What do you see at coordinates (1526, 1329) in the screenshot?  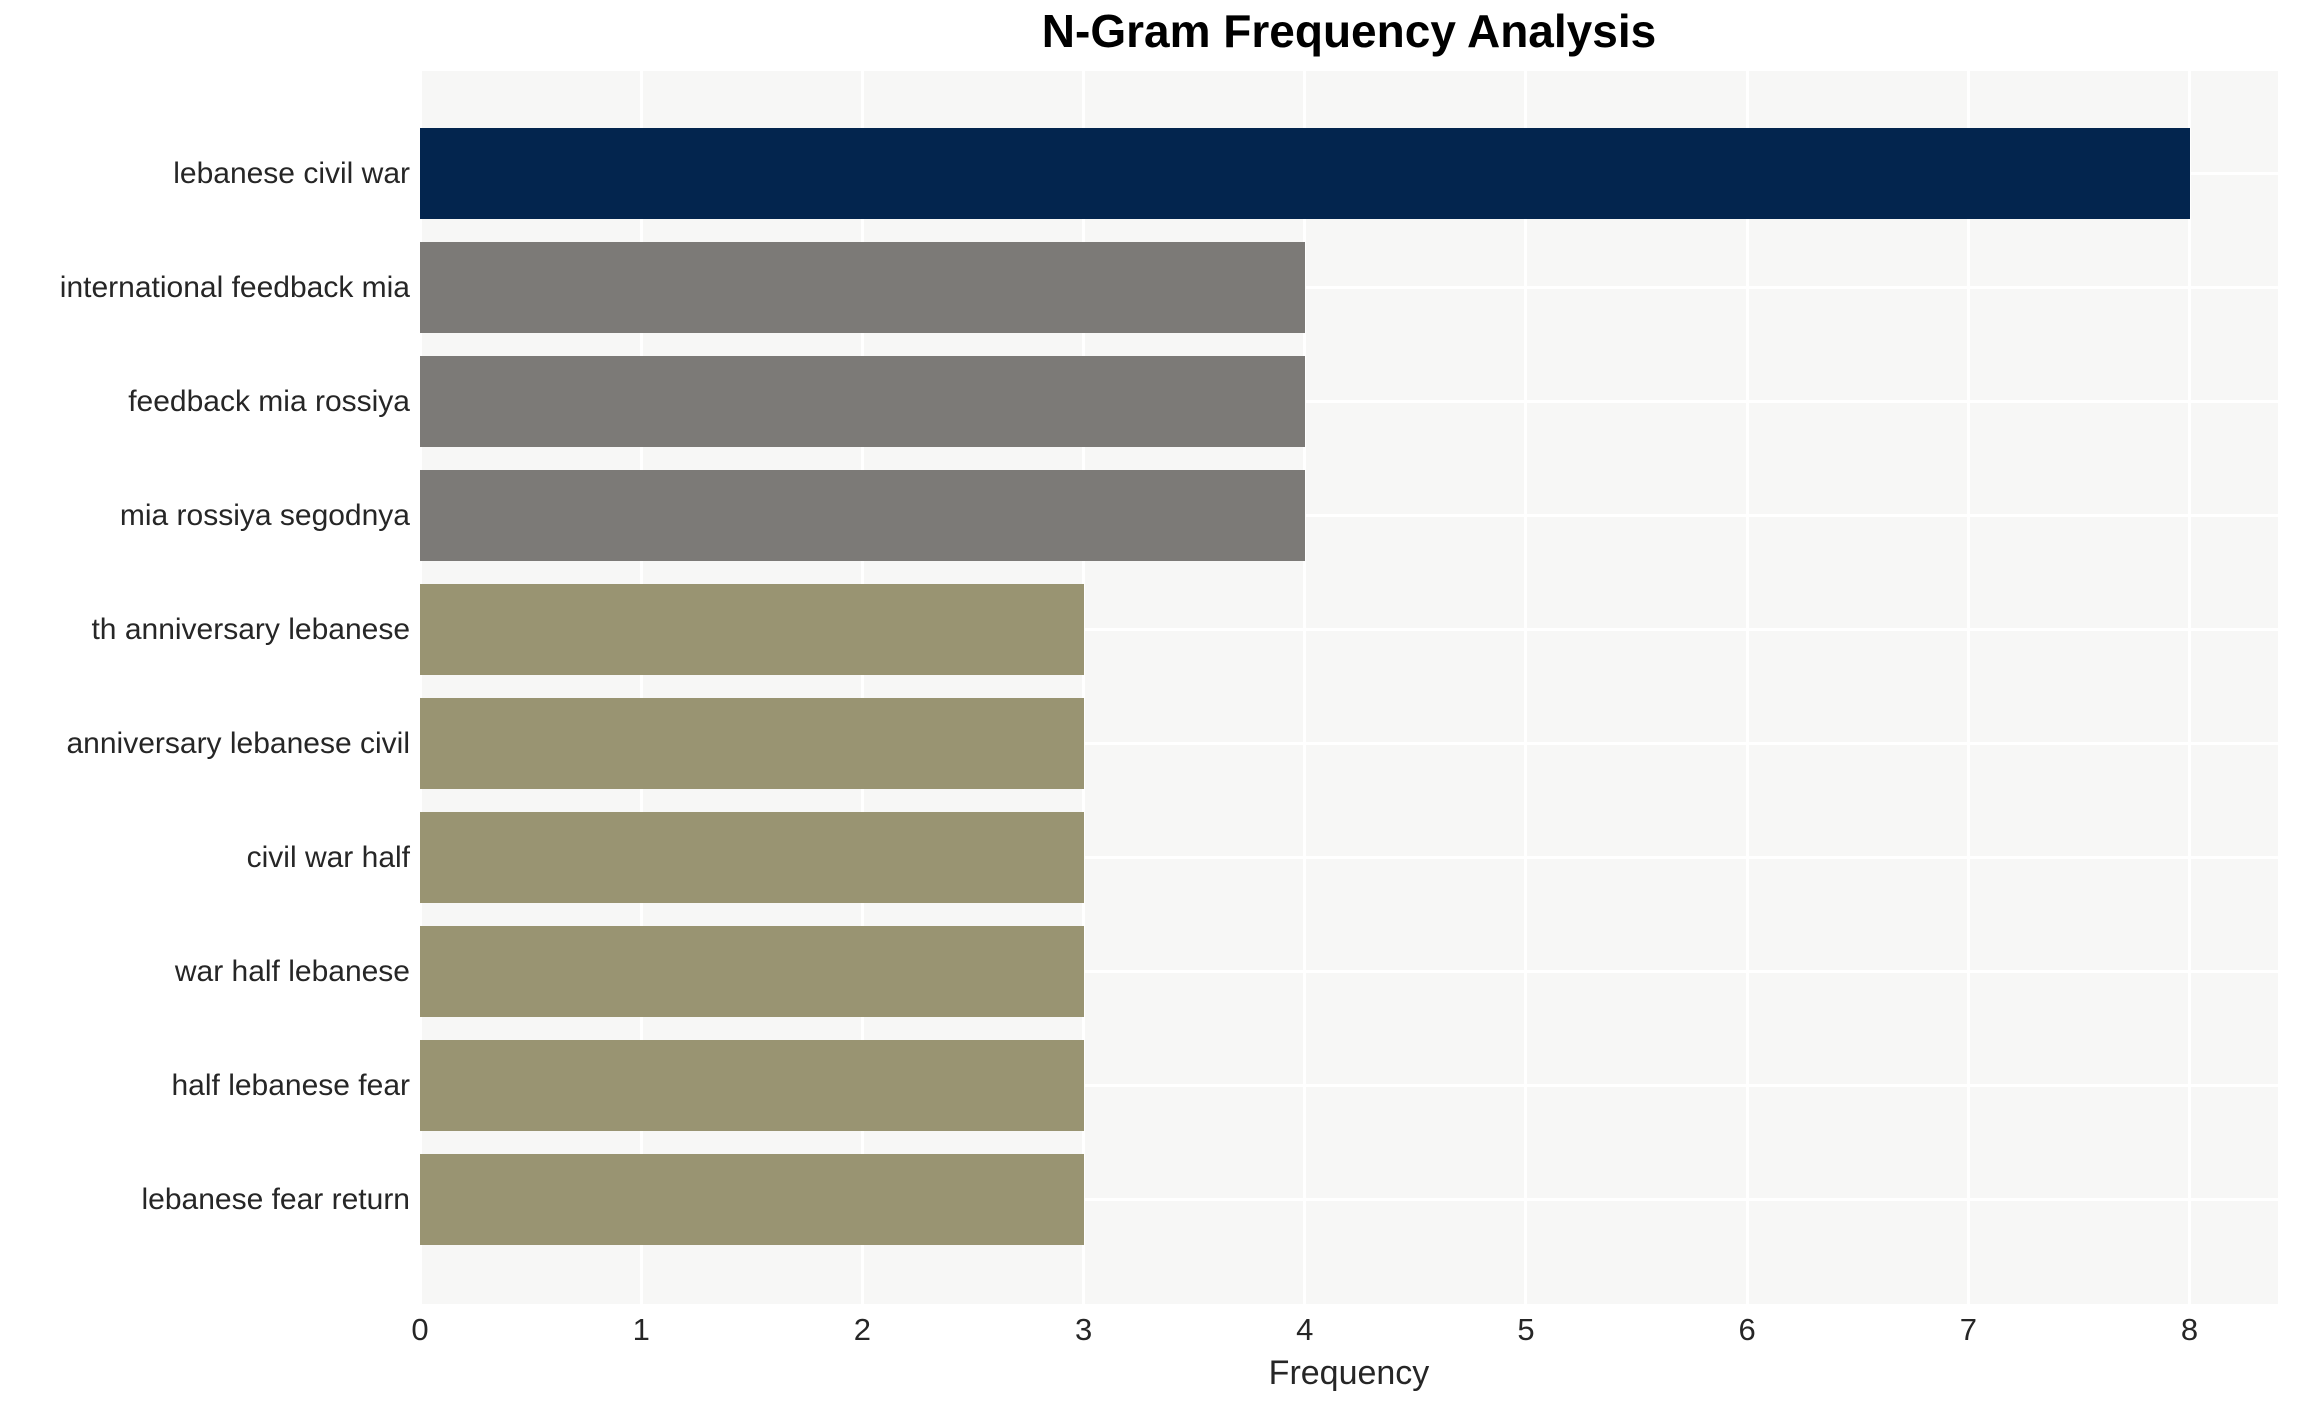 I see `x-tick-label: 5` at bounding box center [1526, 1329].